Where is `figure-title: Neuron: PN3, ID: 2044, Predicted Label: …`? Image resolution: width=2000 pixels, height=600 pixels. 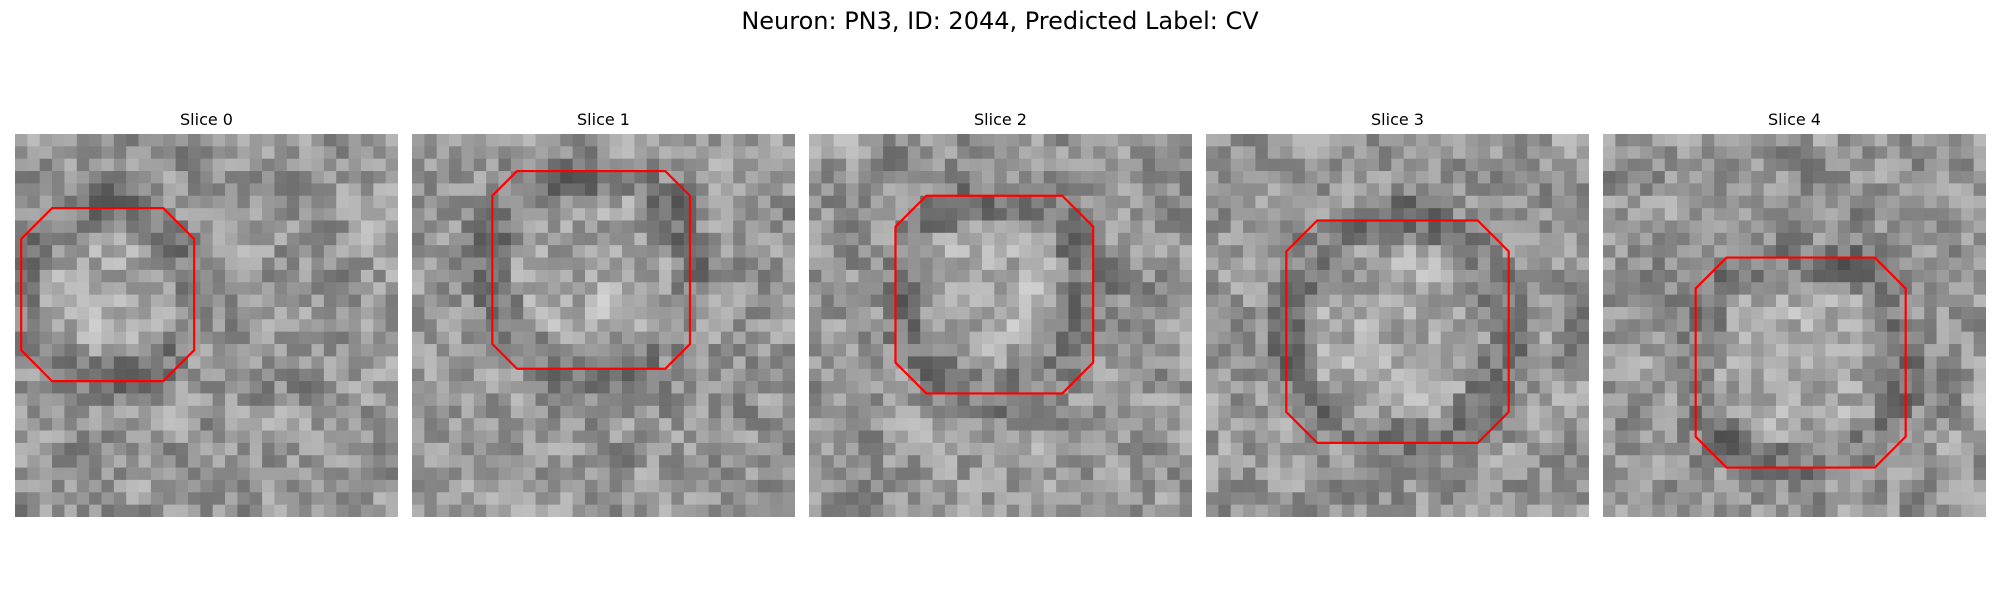
figure-title: Neuron: PN3, ID: 2044, Predicted Label: … is located at coordinates (1000, 21).